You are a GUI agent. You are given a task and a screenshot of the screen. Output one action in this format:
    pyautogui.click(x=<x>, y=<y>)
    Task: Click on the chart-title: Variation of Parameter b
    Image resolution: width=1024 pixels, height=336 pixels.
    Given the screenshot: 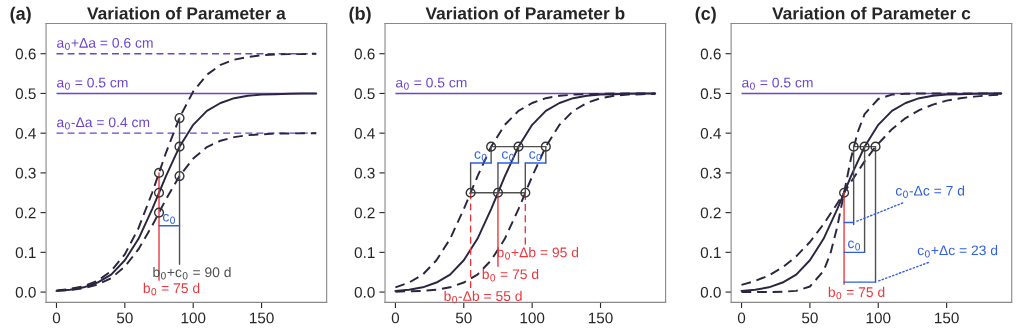 What is the action you would take?
    pyautogui.click(x=525, y=13)
    